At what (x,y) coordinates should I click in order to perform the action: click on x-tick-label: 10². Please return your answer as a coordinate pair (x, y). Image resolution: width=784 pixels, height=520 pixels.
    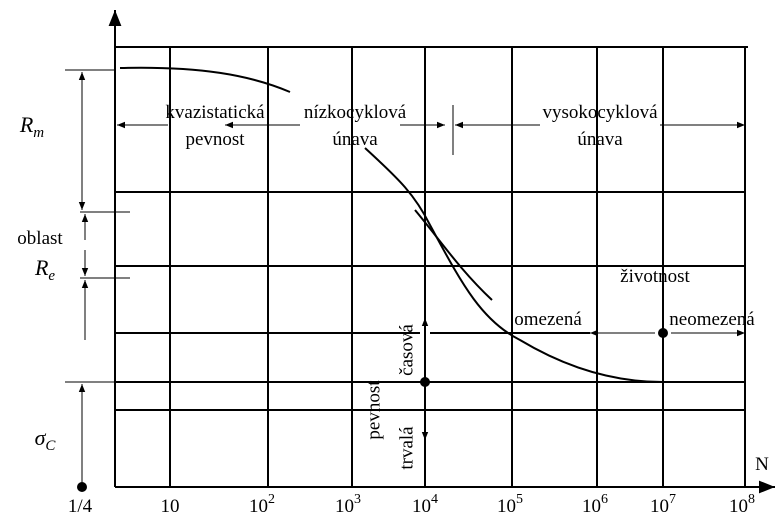
    Looking at the image, I should click on (262, 504).